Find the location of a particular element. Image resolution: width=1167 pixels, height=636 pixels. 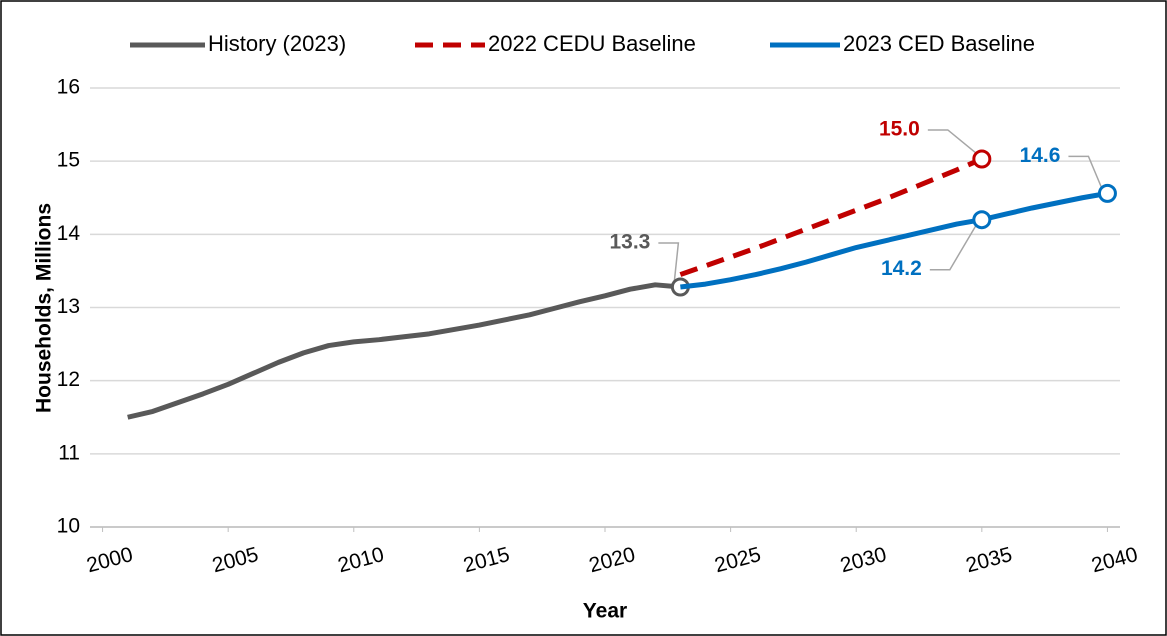

legend-label: 2023 CED Baseline is located at coordinates (939, 43).